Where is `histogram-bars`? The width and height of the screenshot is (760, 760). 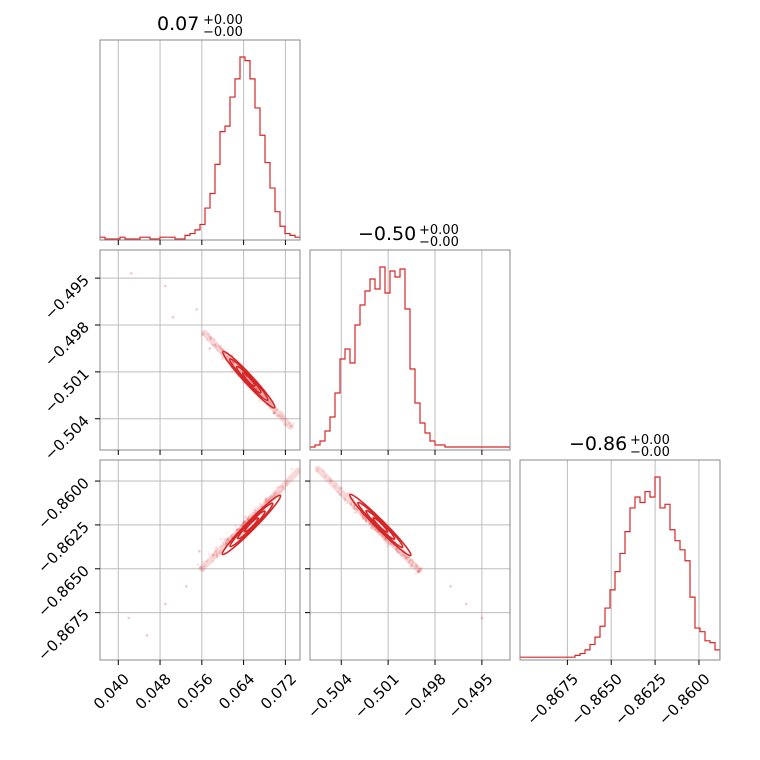 histogram-bars is located at coordinates (200, 148).